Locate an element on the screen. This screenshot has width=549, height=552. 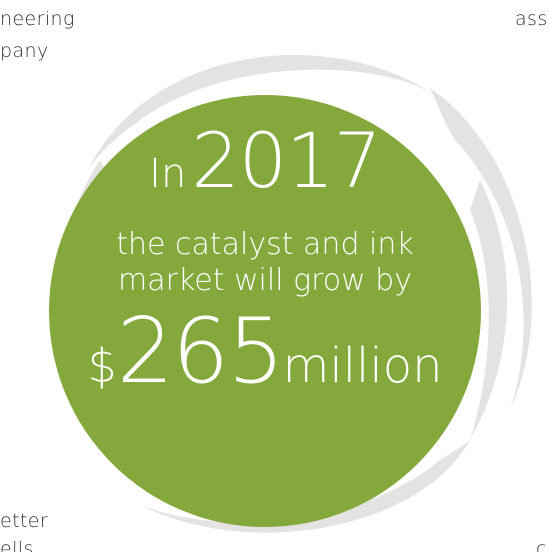
background-text-fragment: pany is located at coordinates (24, 51).